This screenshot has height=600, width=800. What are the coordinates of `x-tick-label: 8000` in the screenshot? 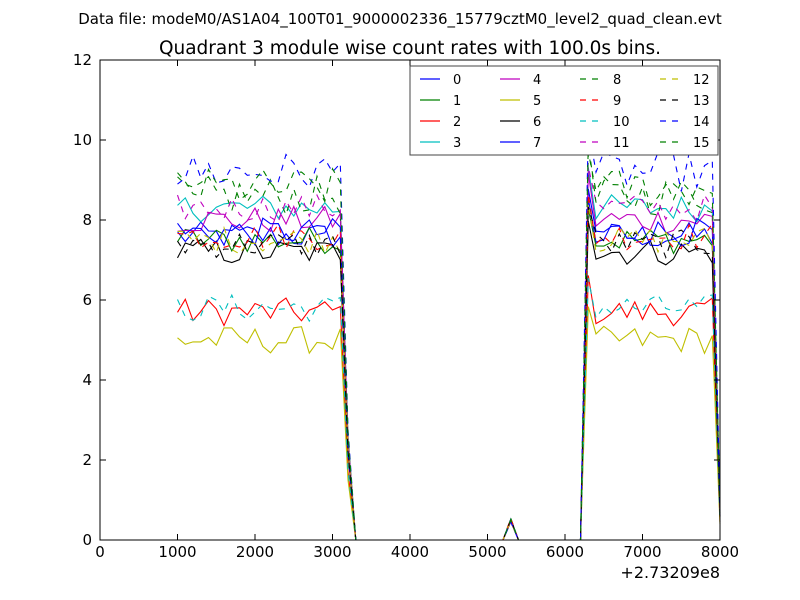 It's located at (720, 552).